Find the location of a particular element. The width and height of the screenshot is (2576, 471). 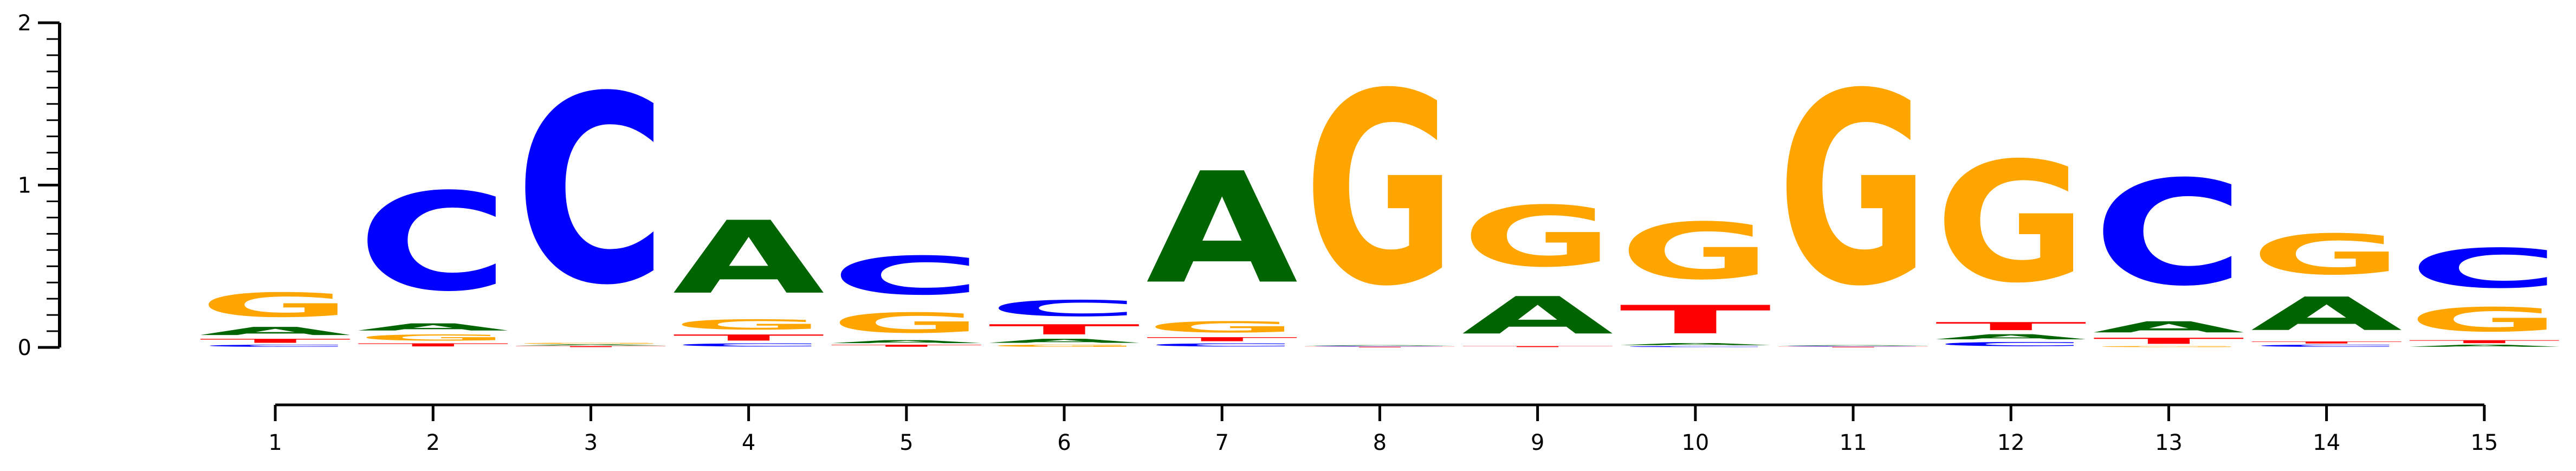

x-tick-label: 6 is located at coordinates (1064, 442).